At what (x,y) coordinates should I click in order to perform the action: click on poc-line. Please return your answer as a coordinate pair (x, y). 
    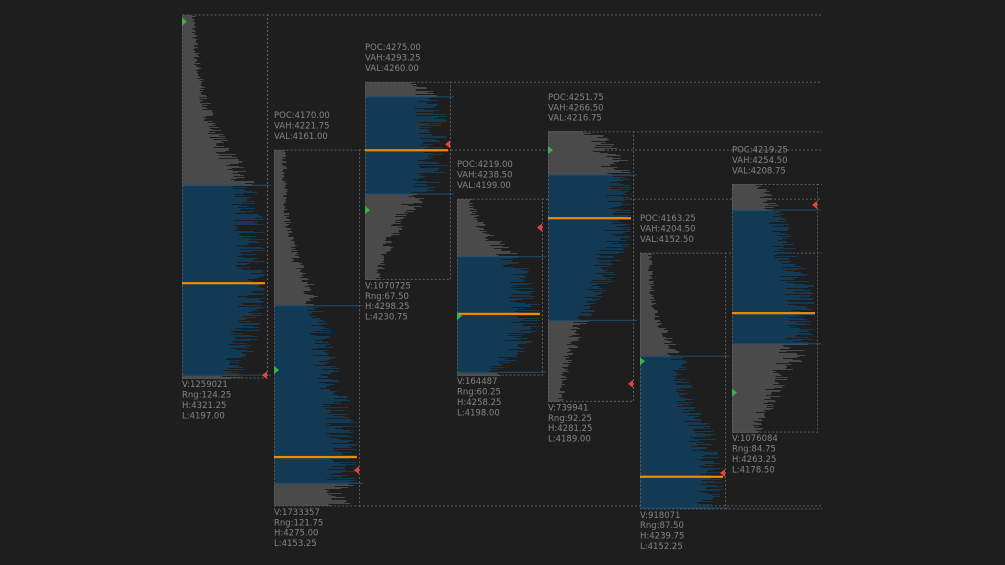
    Looking at the image, I should click on (406, 150).